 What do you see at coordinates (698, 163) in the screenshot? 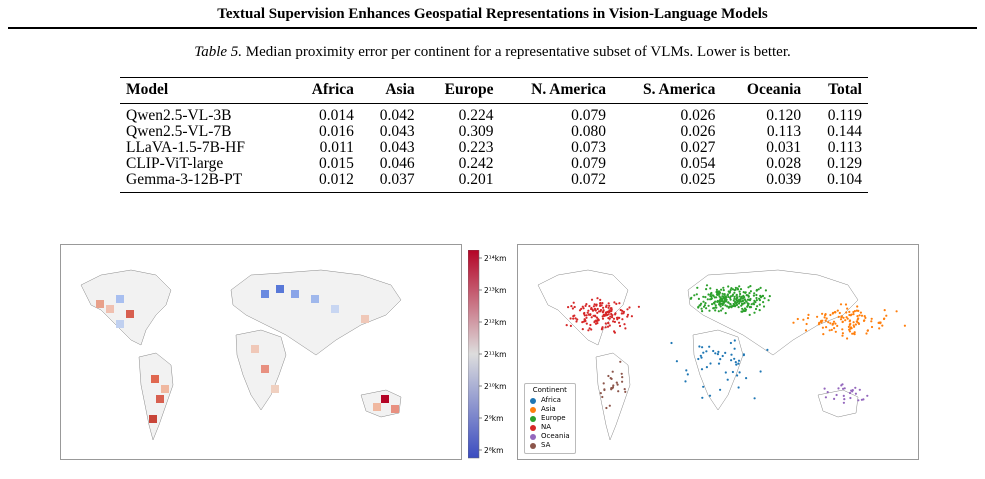
I see `value-cell: 0.054` at bounding box center [698, 163].